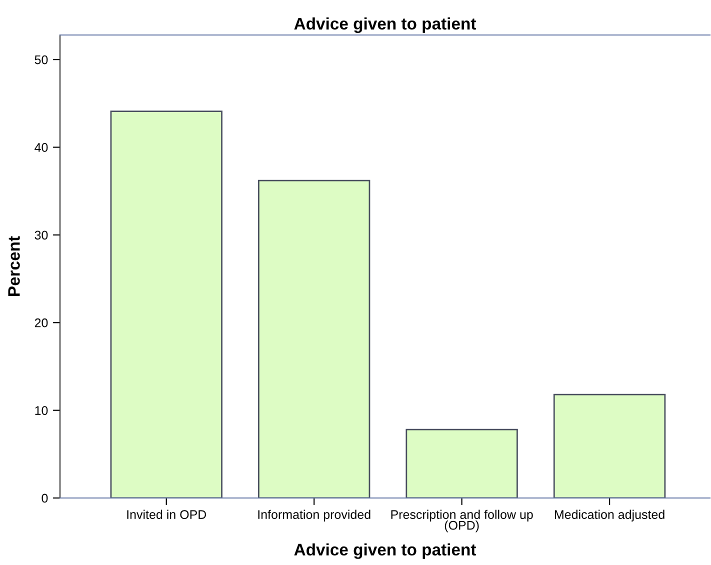 The image size is (711, 565). What do you see at coordinates (41, 147) in the screenshot?
I see `y-tick-label: 40` at bounding box center [41, 147].